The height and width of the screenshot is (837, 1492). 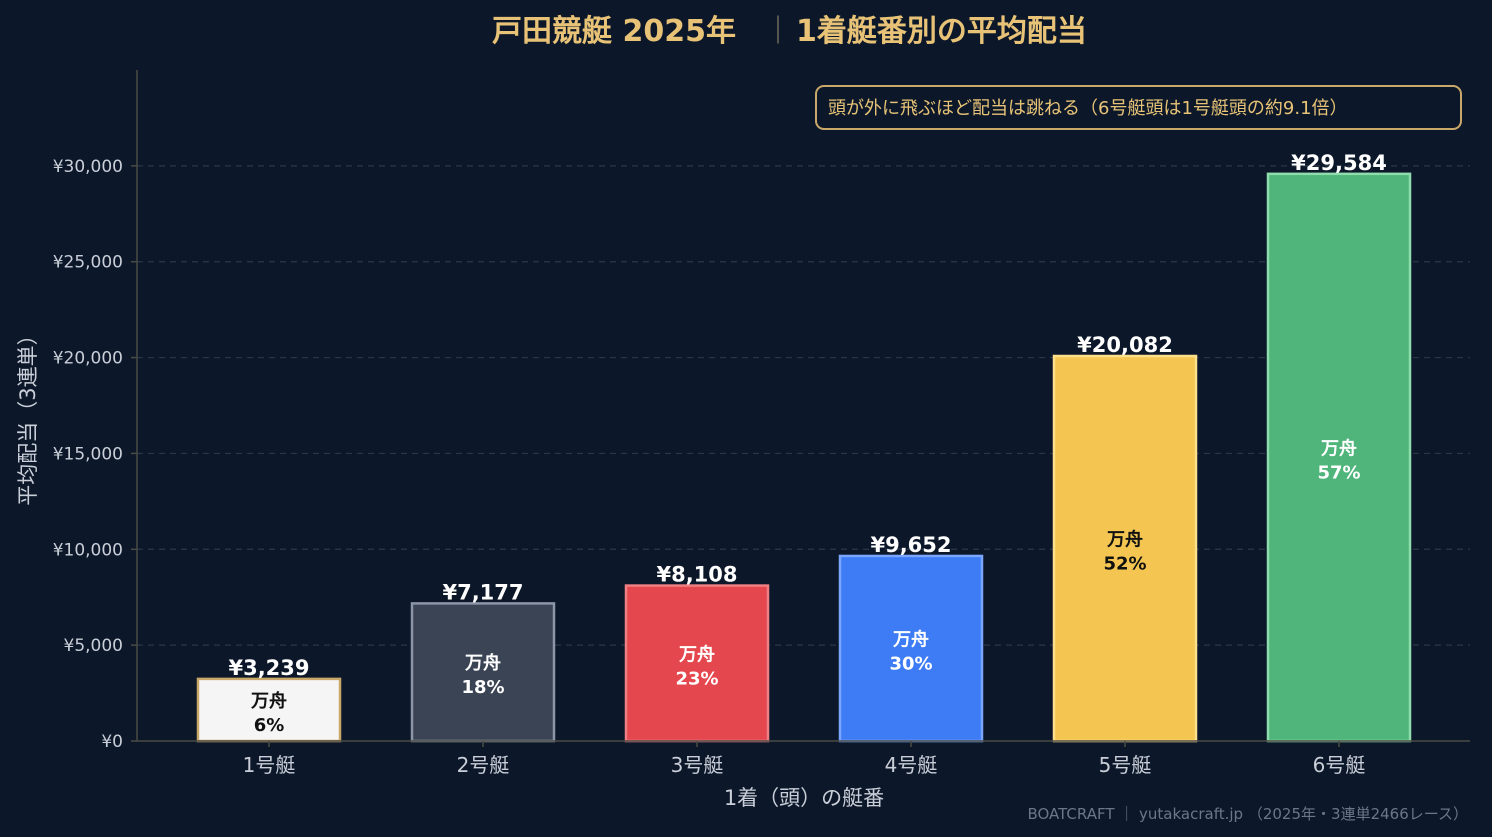 I want to click on bar-manshu-pct: 23%, so click(x=696, y=678).